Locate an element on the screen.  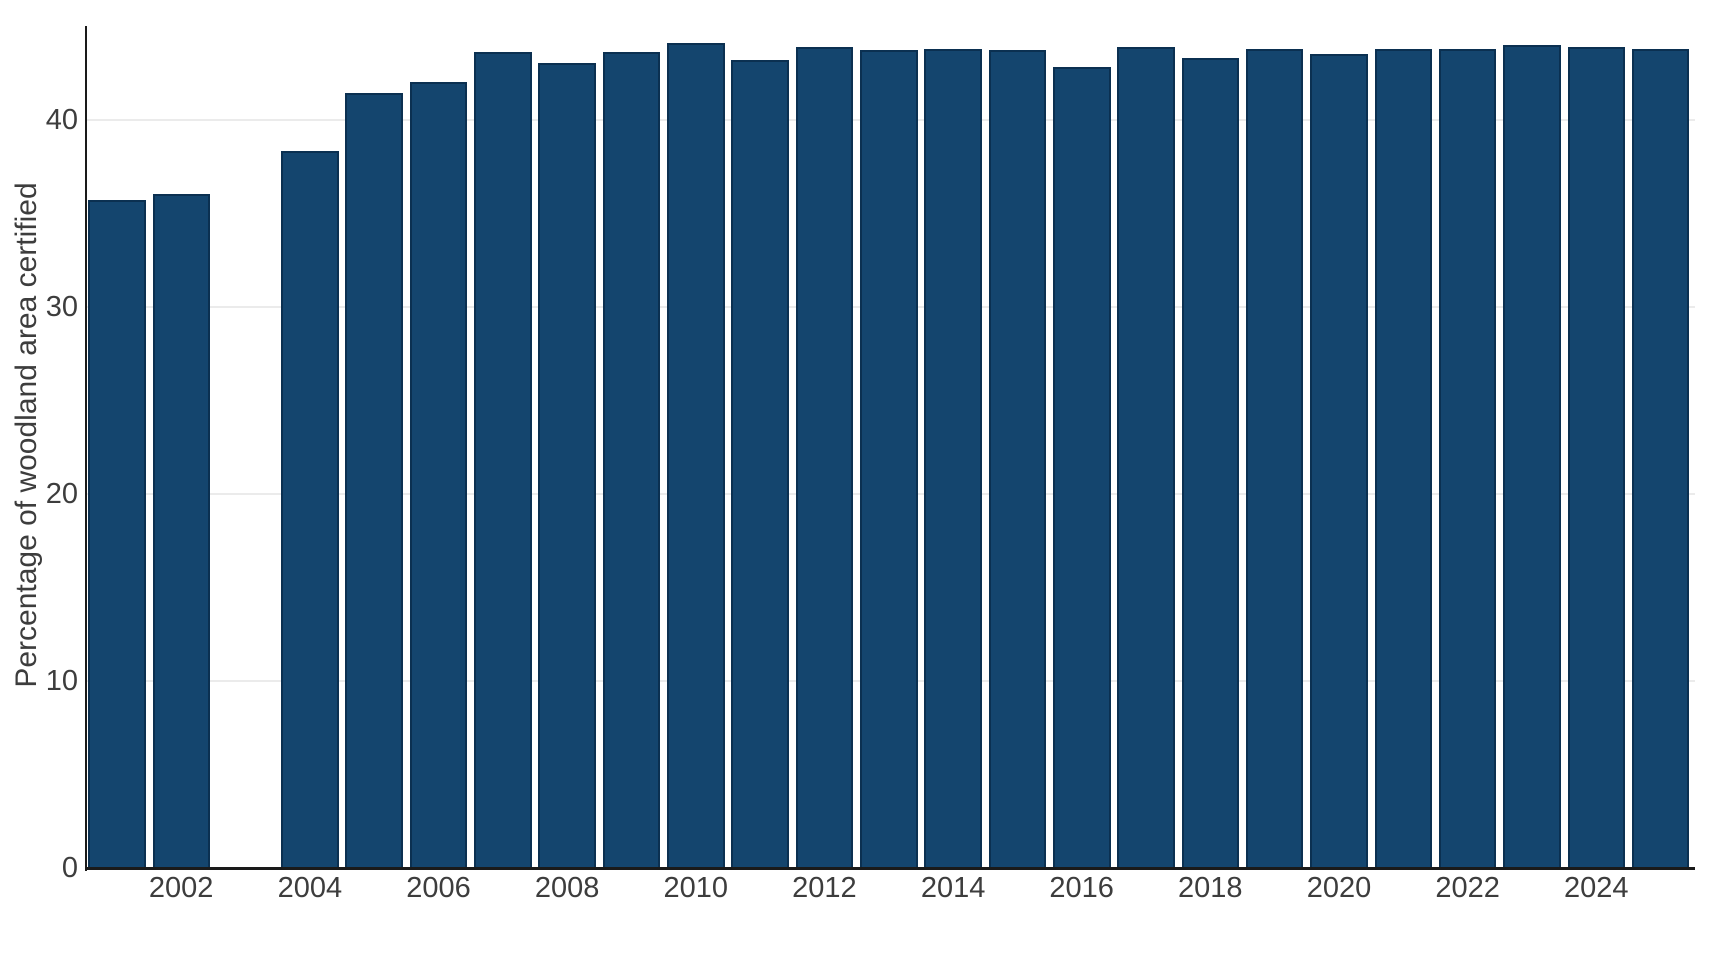
bar-2014 is located at coordinates (953, 458).